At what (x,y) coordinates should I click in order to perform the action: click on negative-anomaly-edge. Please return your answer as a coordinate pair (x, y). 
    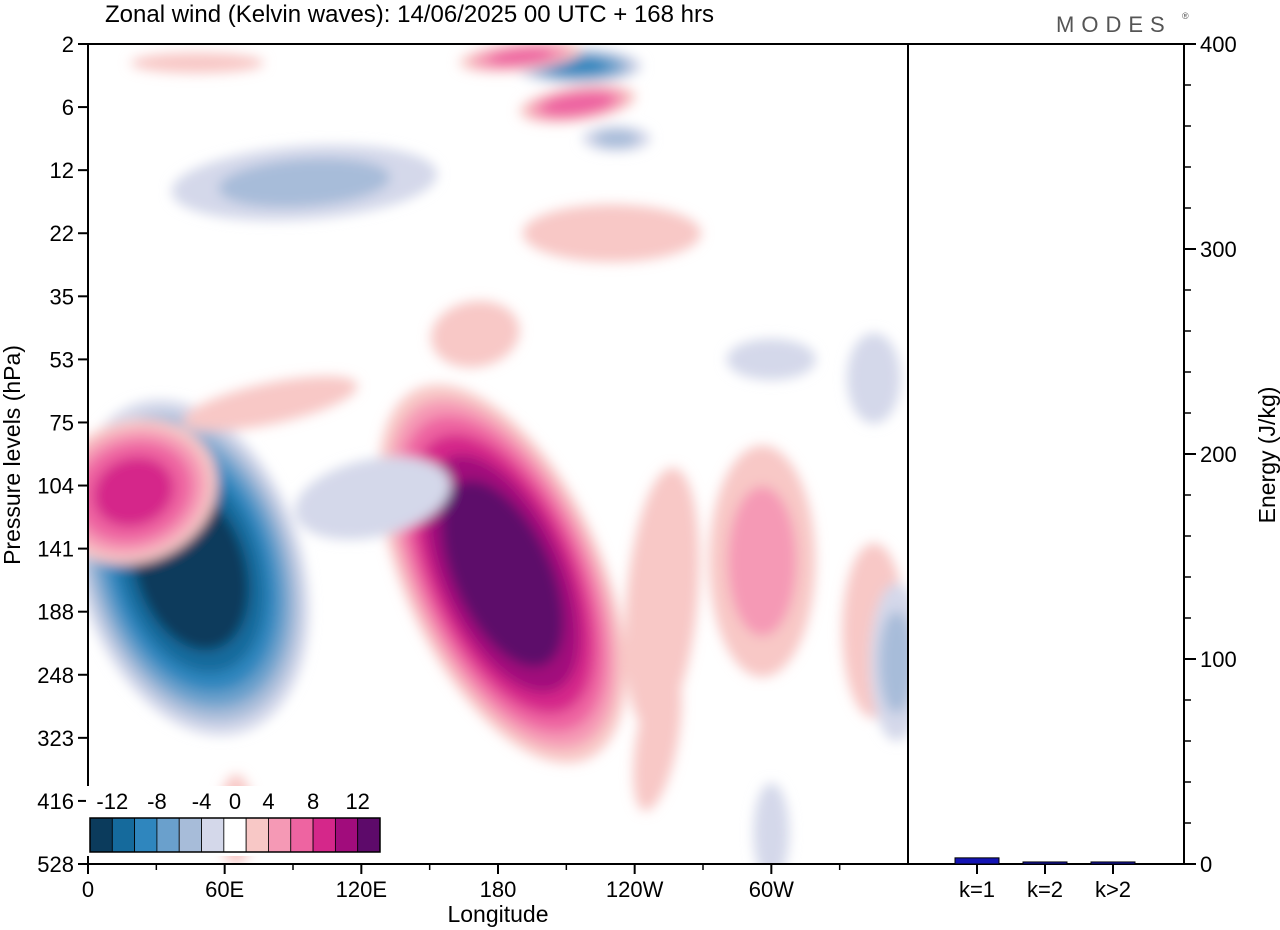
    Looking at the image, I should click on (889, 662).